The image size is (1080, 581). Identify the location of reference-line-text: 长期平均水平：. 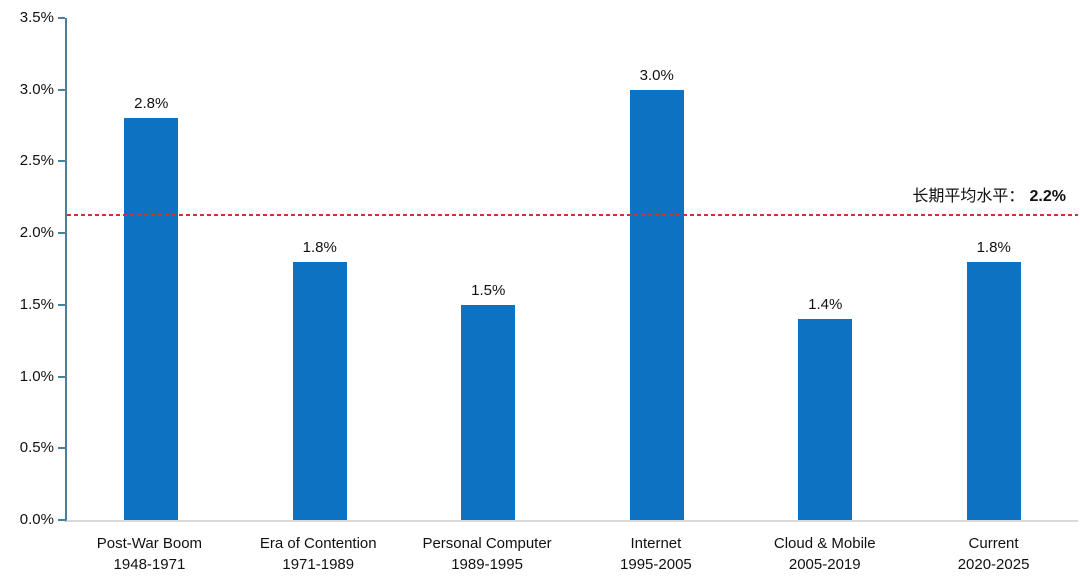
(968, 195).